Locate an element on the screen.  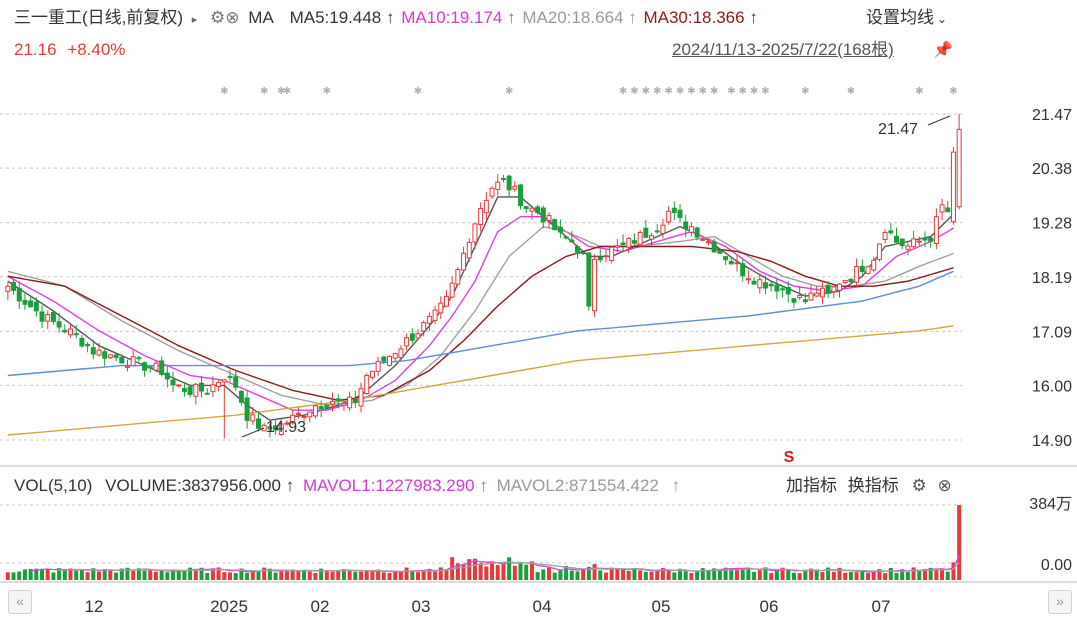
pin-icon: 📌 is located at coordinates (943, 50).